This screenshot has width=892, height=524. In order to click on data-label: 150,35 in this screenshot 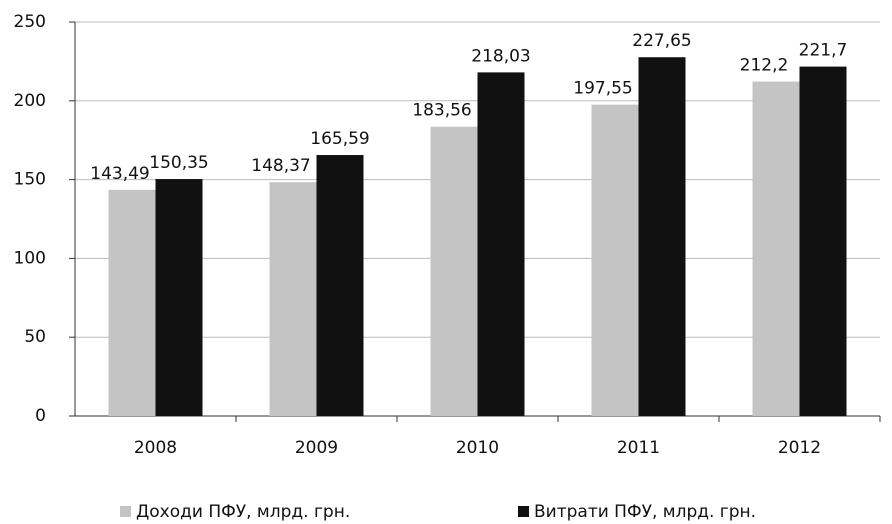, I will do `click(178, 163)`.